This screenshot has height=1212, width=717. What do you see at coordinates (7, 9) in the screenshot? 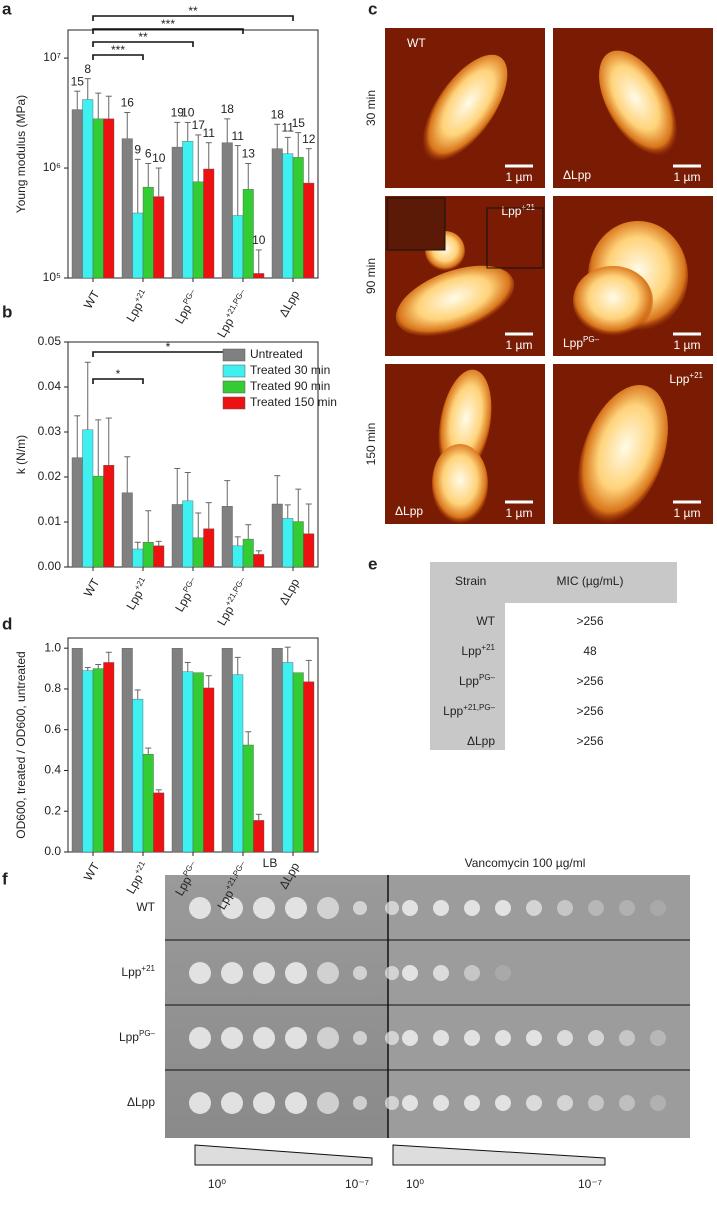
I see `panel-label: a` at bounding box center [7, 9].